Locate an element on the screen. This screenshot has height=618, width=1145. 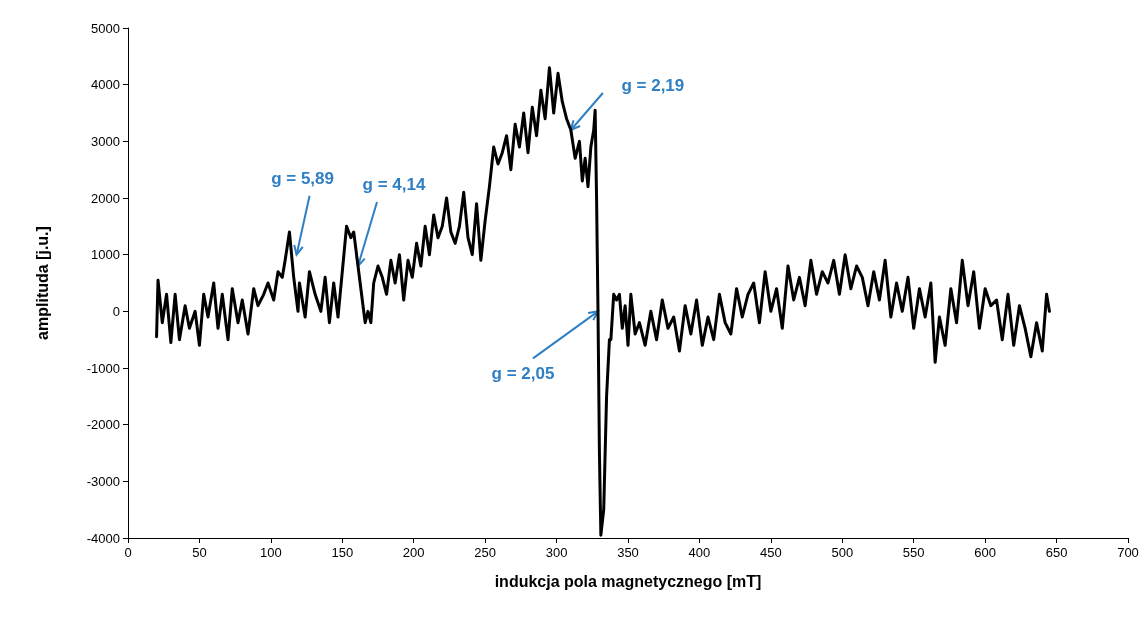
x-tick-label: 150 is located at coordinates (342, 552).